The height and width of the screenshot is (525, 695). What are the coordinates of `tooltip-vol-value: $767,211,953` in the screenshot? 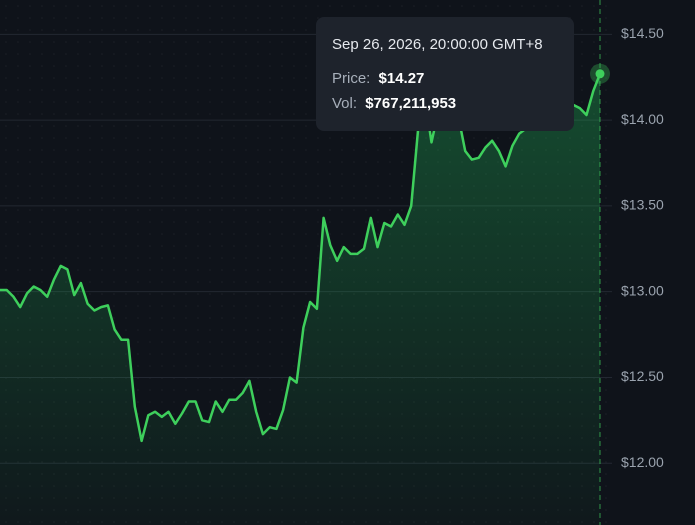 It's located at (410, 103).